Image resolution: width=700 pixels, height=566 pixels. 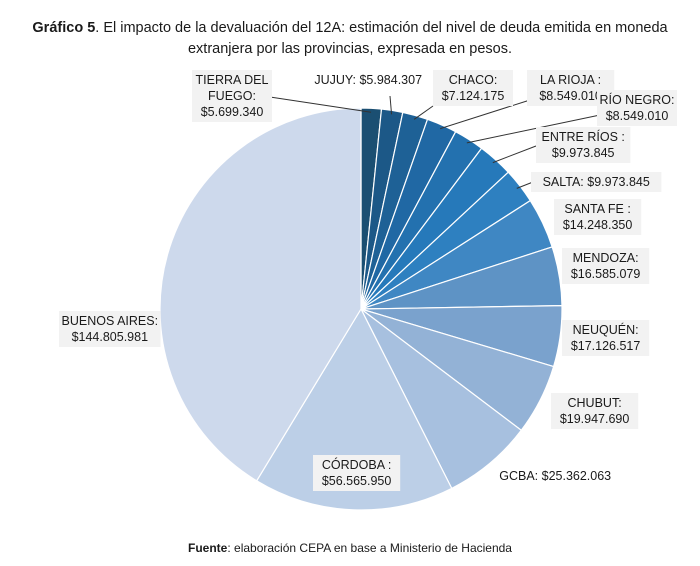 I want to click on data-label-neuquén: NEUQUÉN:, so click(x=606, y=329).